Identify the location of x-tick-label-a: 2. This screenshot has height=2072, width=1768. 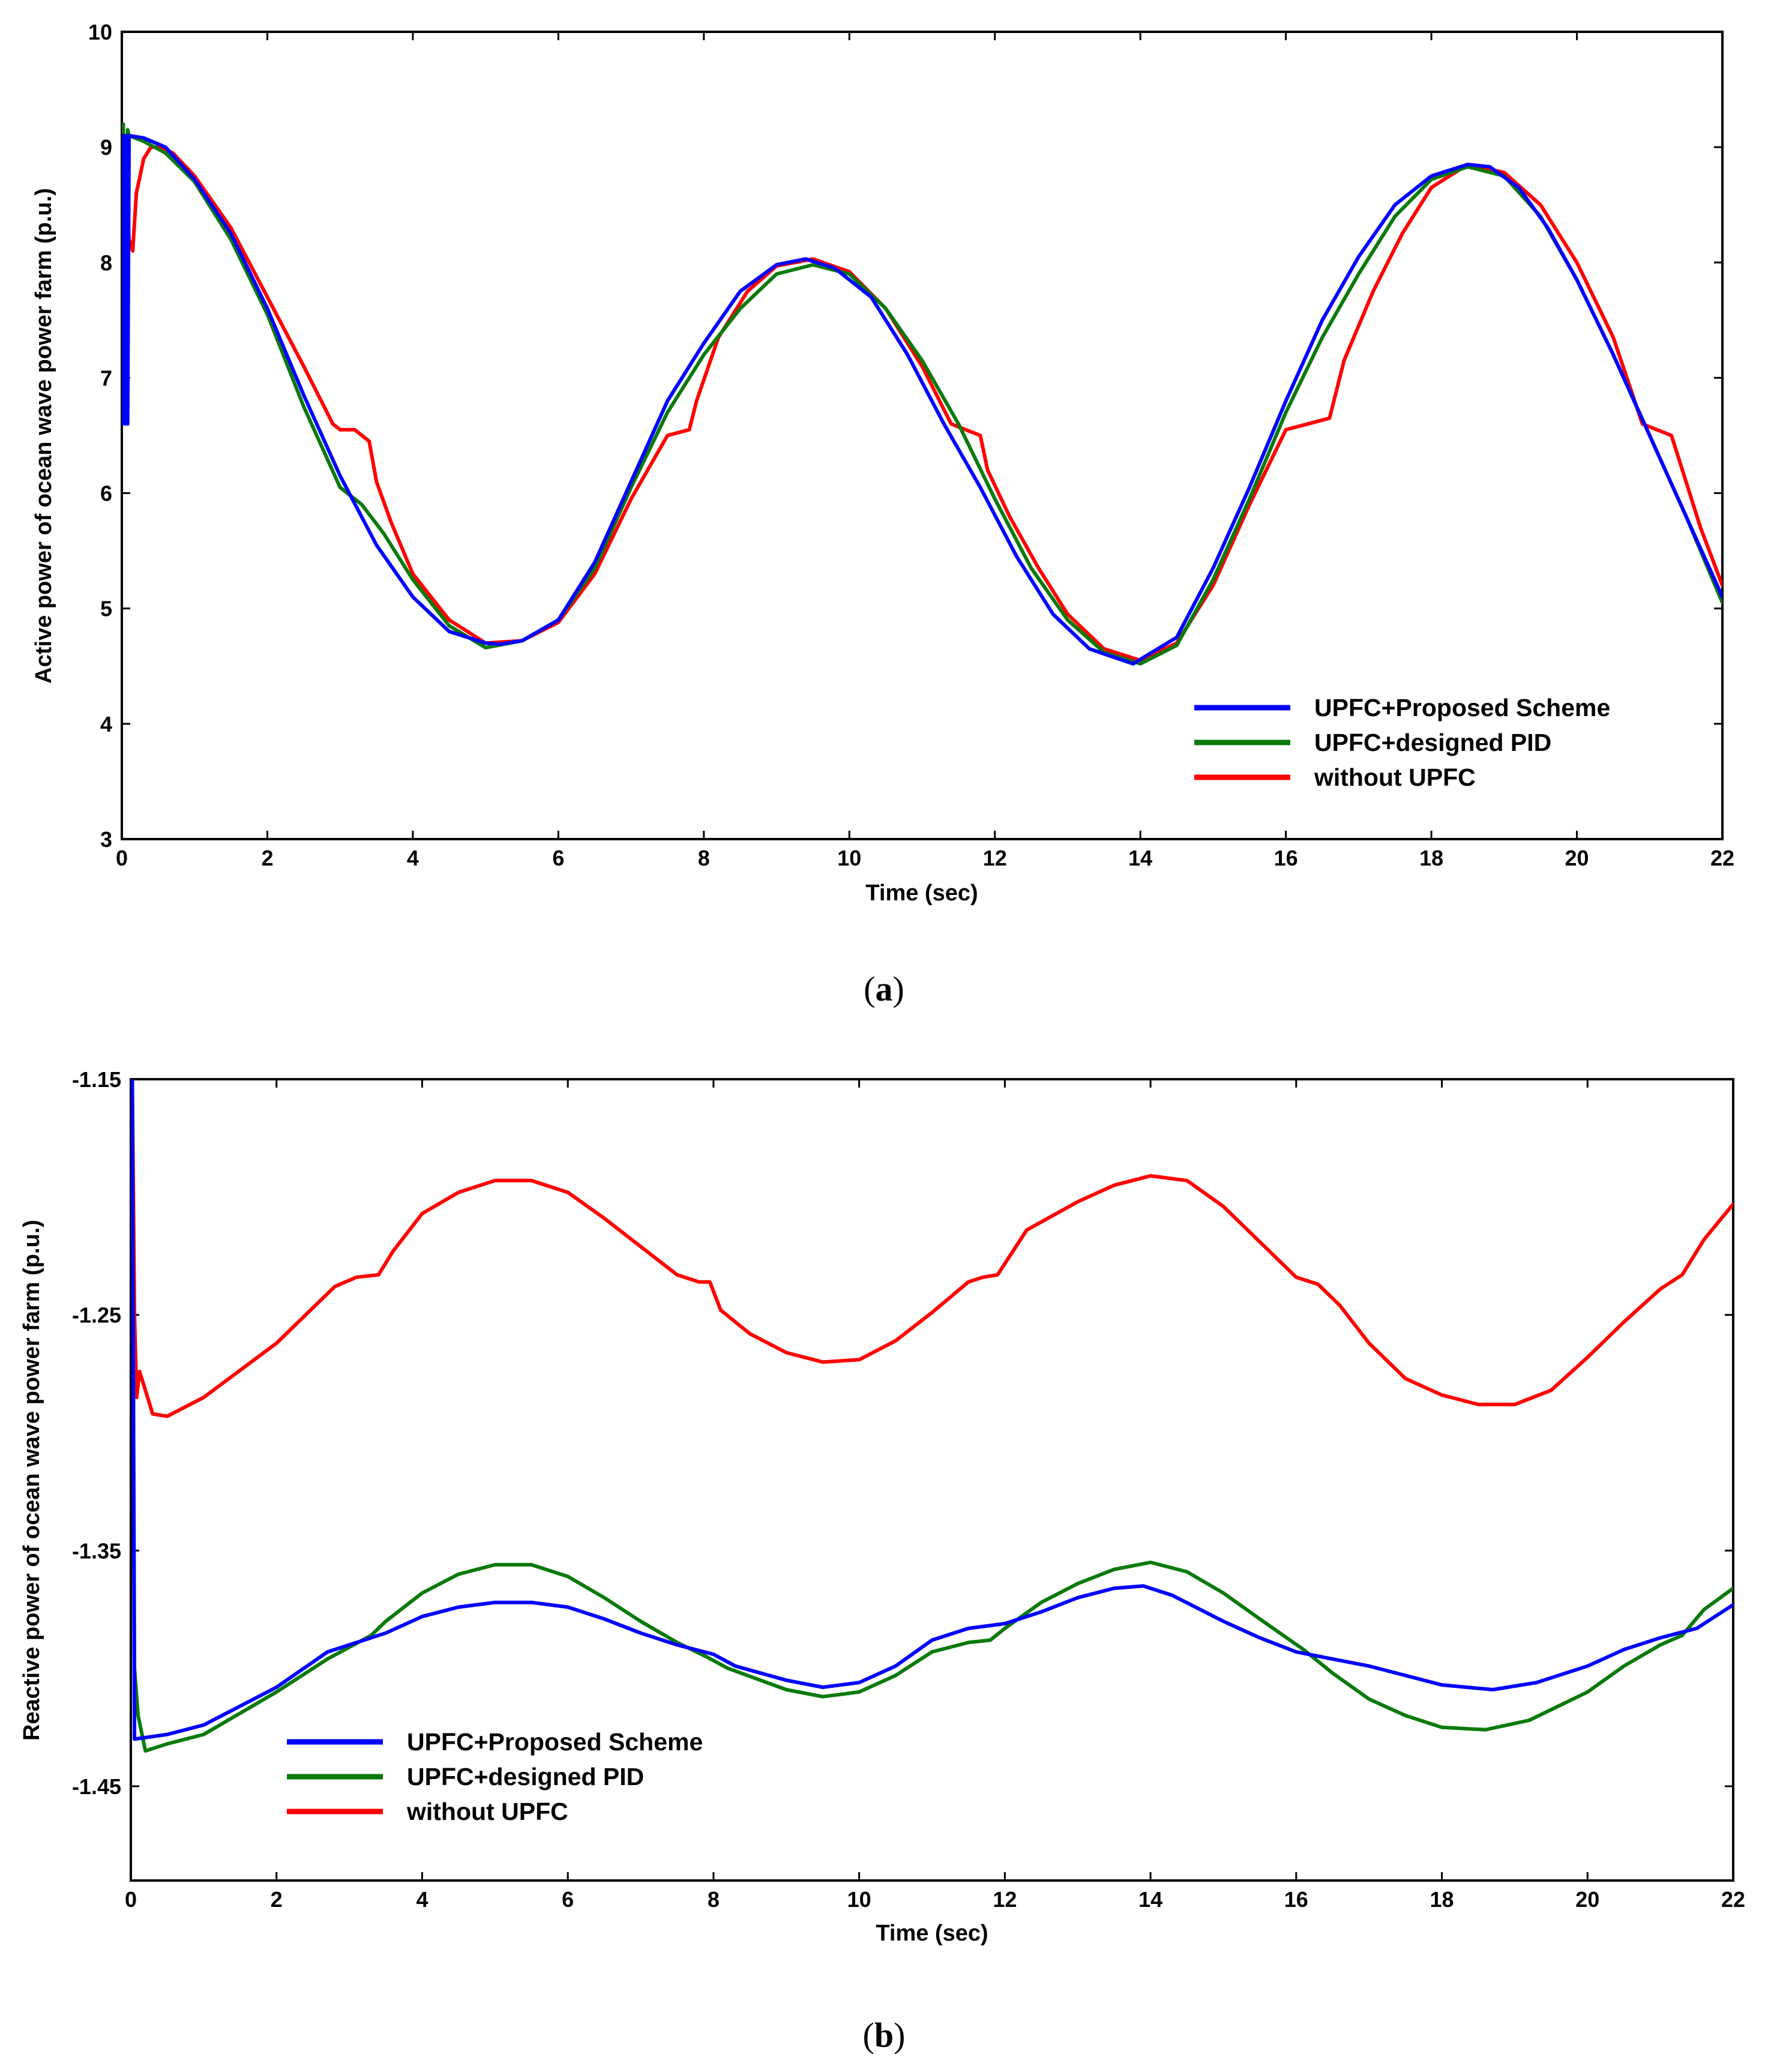
(267, 858).